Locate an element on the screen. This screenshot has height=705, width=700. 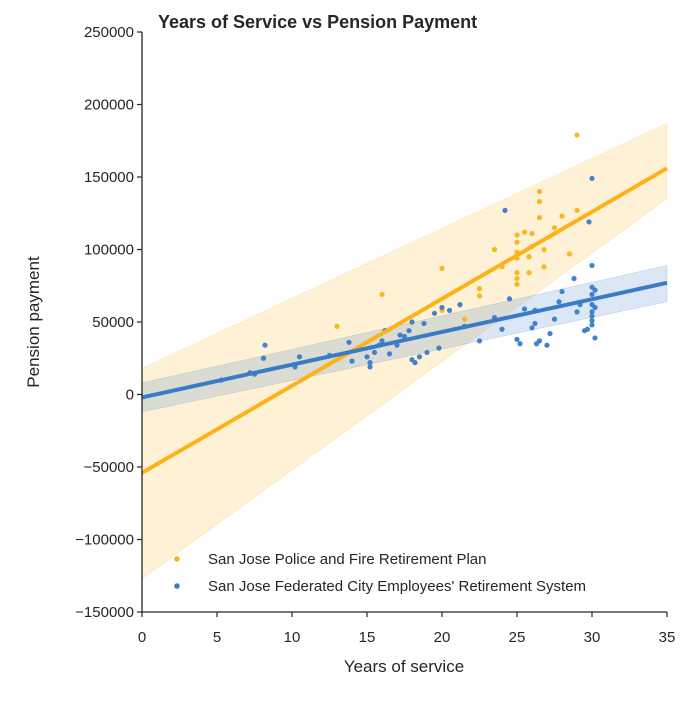
x-tick-label: 0 is located at coordinates (142, 637).